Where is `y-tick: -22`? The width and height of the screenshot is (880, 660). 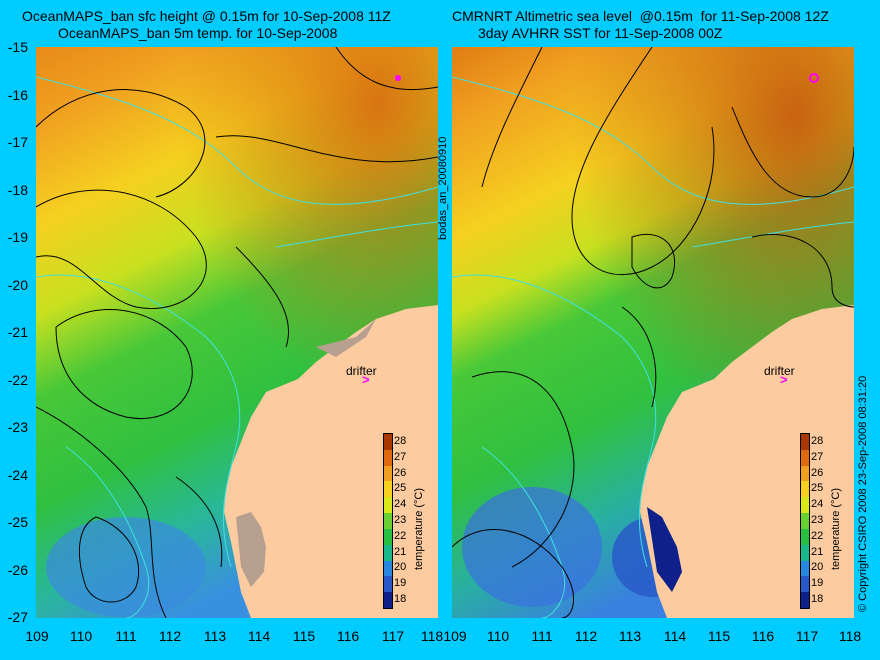 y-tick: -22 is located at coordinates (17, 380).